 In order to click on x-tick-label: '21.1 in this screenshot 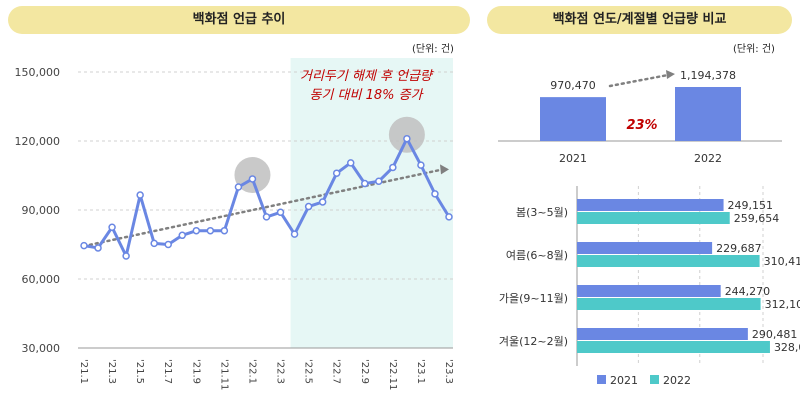, I will do `click(83, 371)`.